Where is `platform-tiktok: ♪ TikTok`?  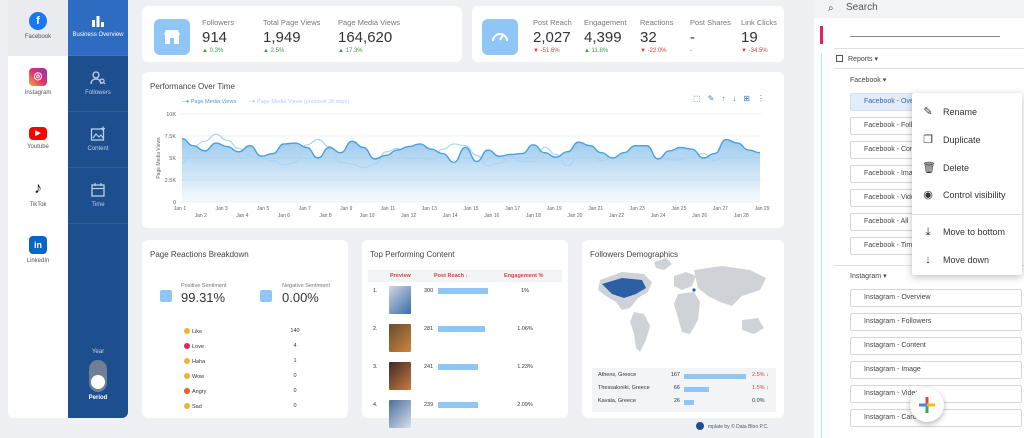
platform-tiktok: ♪ TikTok is located at coordinates (38, 196).